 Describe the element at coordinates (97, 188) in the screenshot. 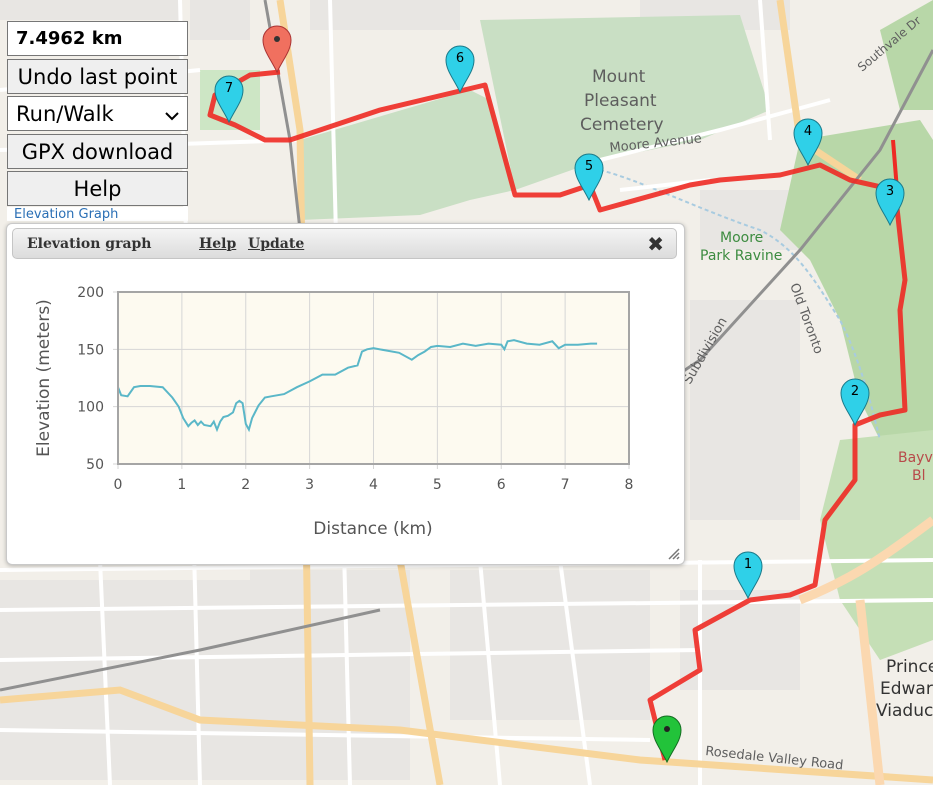

I see `help-button: Help` at that location.